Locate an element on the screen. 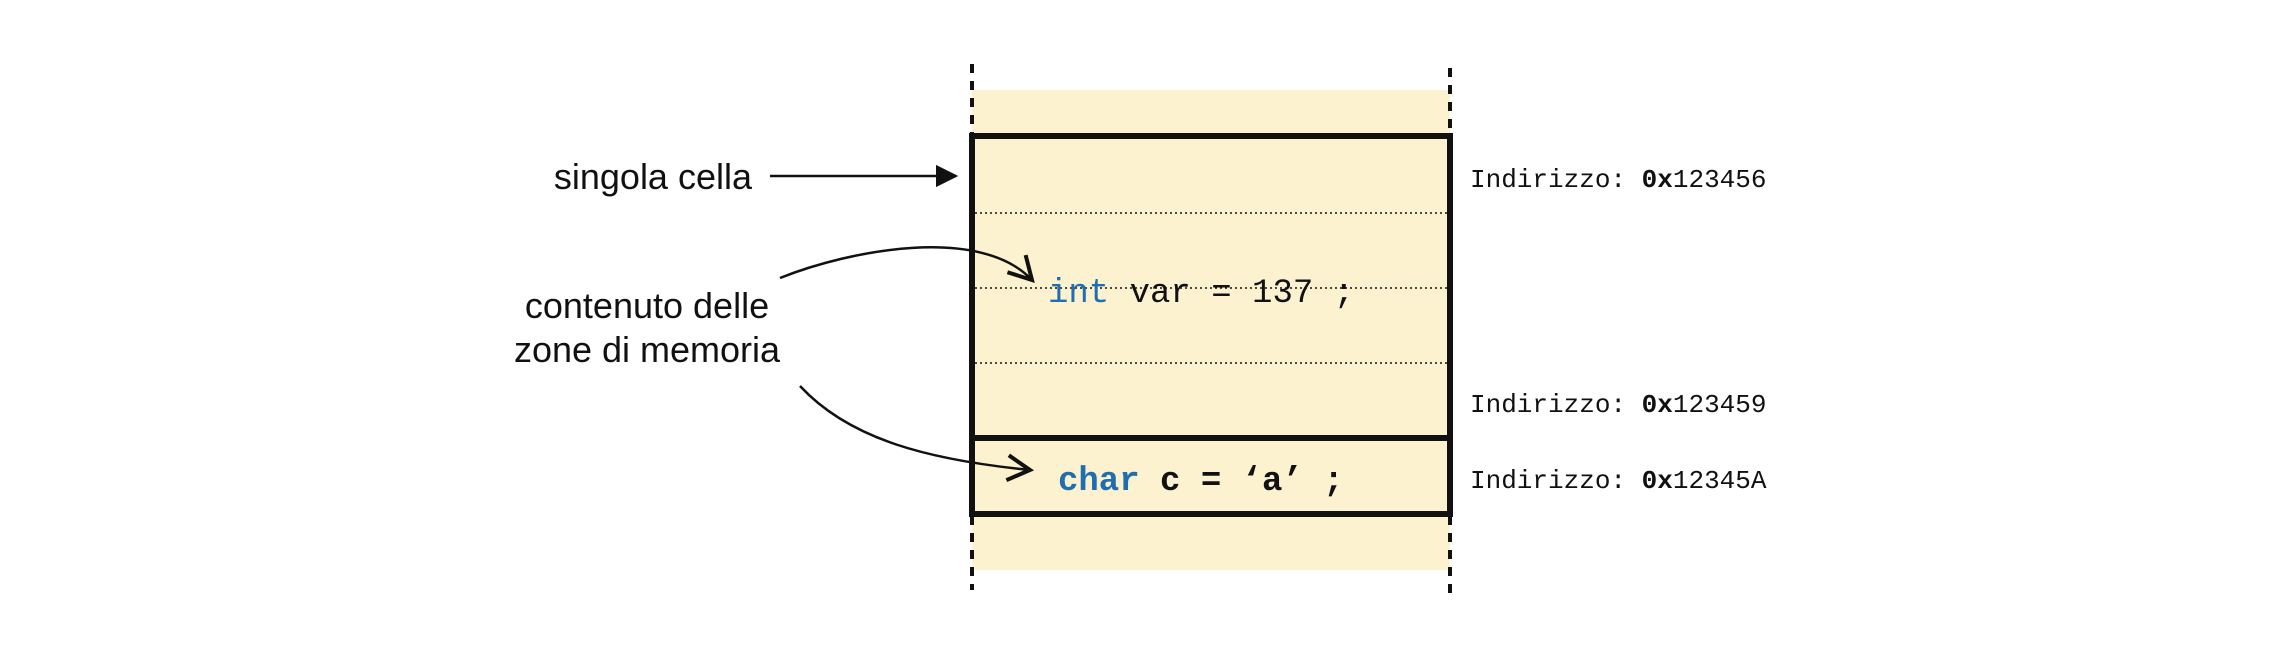 This screenshot has height=654, width=2286. address-label: Indirizzo: 0x123456 is located at coordinates (1618, 180).